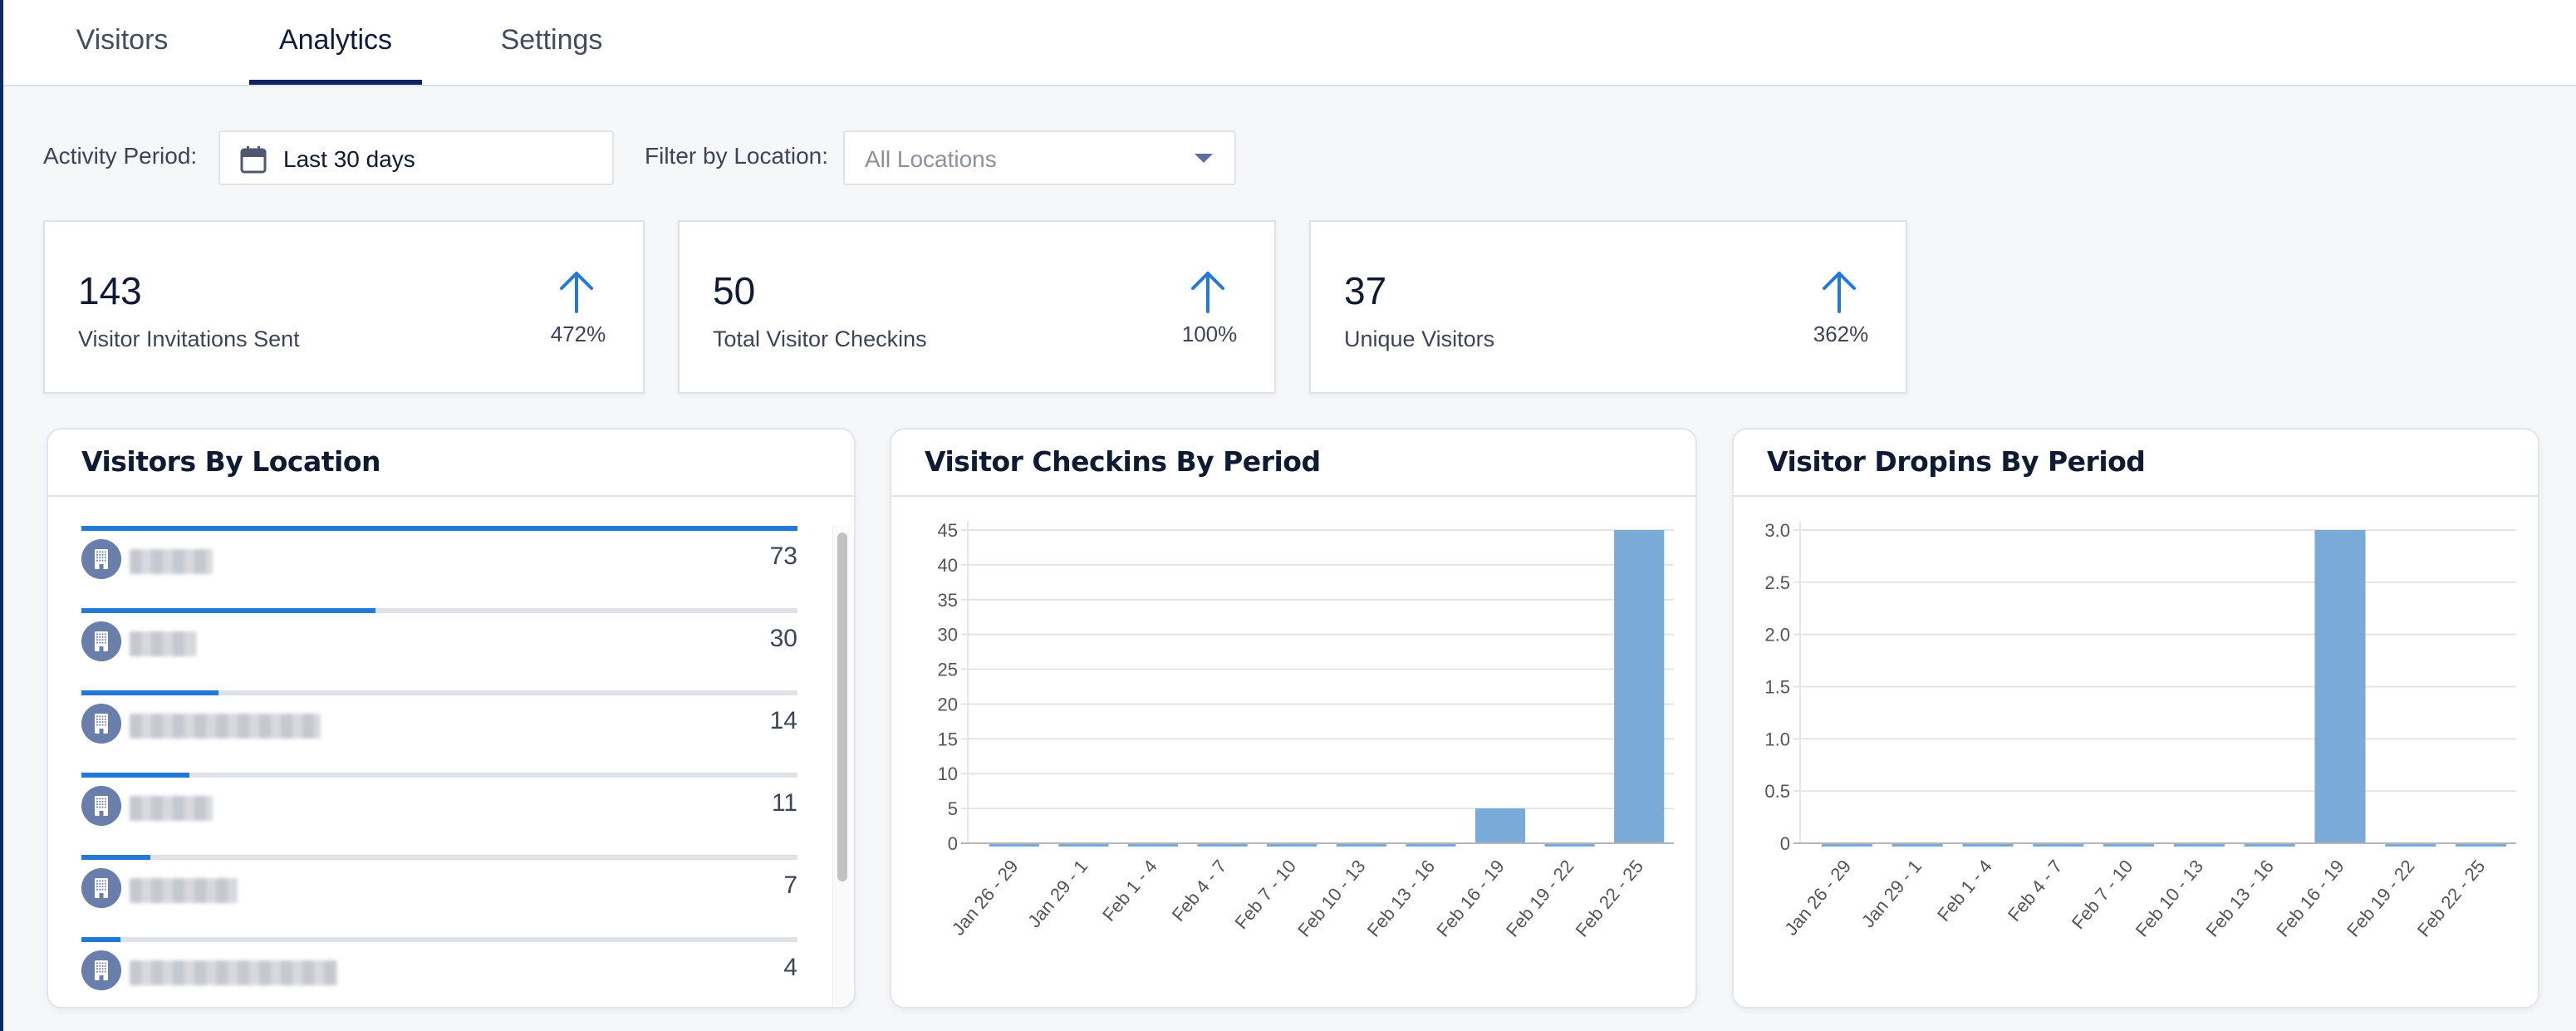 The height and width of the screenshot is (1031, 2576). Describe the element at coordinates (1331, 898) in the screenshot. I see `x-tick-label: Feb 10 - 13` at that location.